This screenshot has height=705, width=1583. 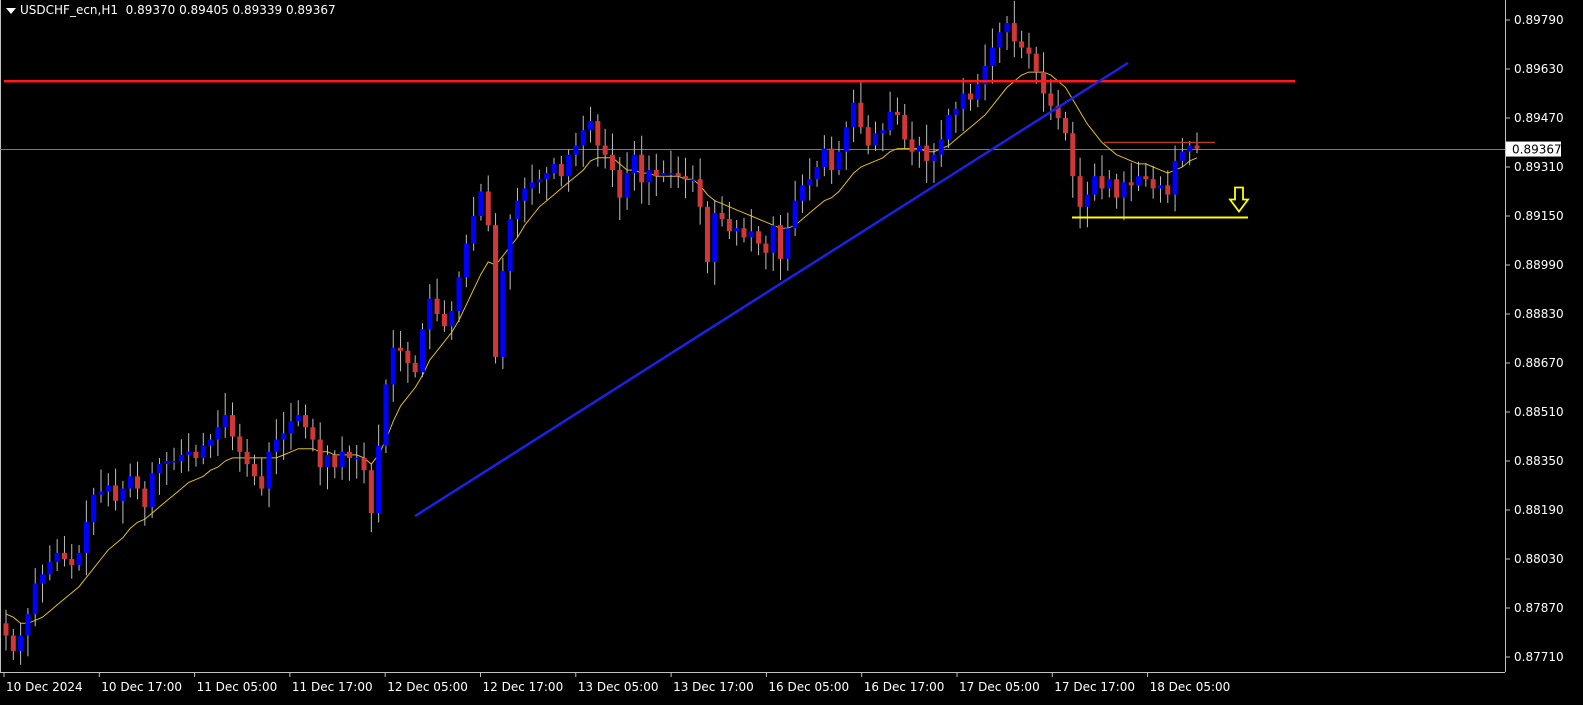 What do you see at coordinates (1539, 461) in the screenshot?
I see `y-tick-label: 0.88350` at bounding box center [1539, 461].